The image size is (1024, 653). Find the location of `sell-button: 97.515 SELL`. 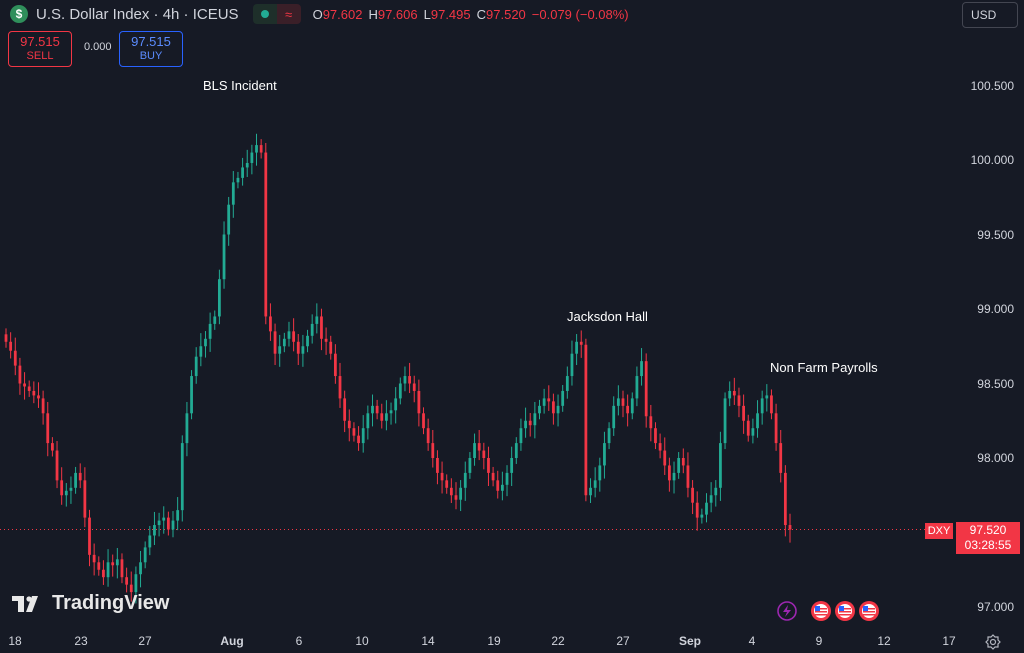

sell-button: 97.515 SELL is located at coordinates (40, 49).